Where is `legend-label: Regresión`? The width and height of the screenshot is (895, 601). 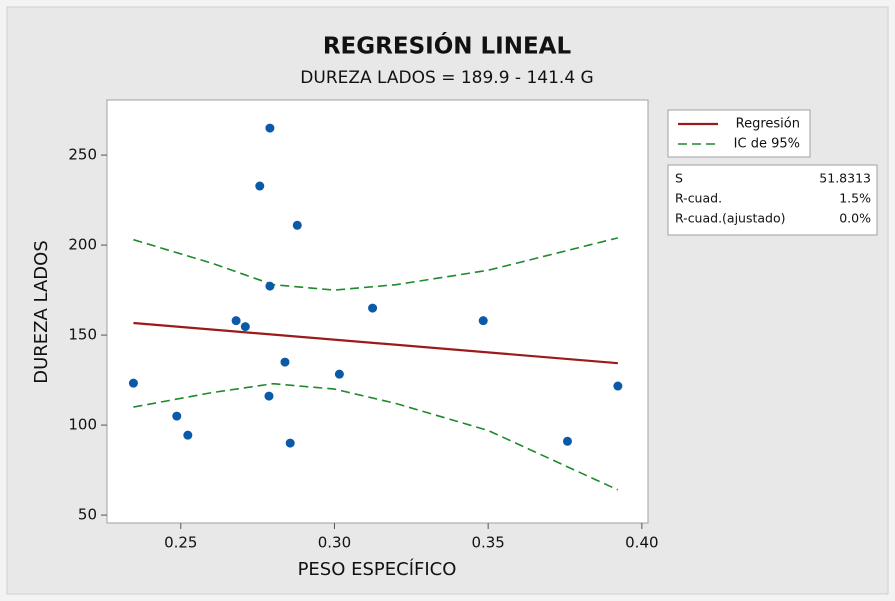
legend-label: Regresión is located at coordinates (768, 124).